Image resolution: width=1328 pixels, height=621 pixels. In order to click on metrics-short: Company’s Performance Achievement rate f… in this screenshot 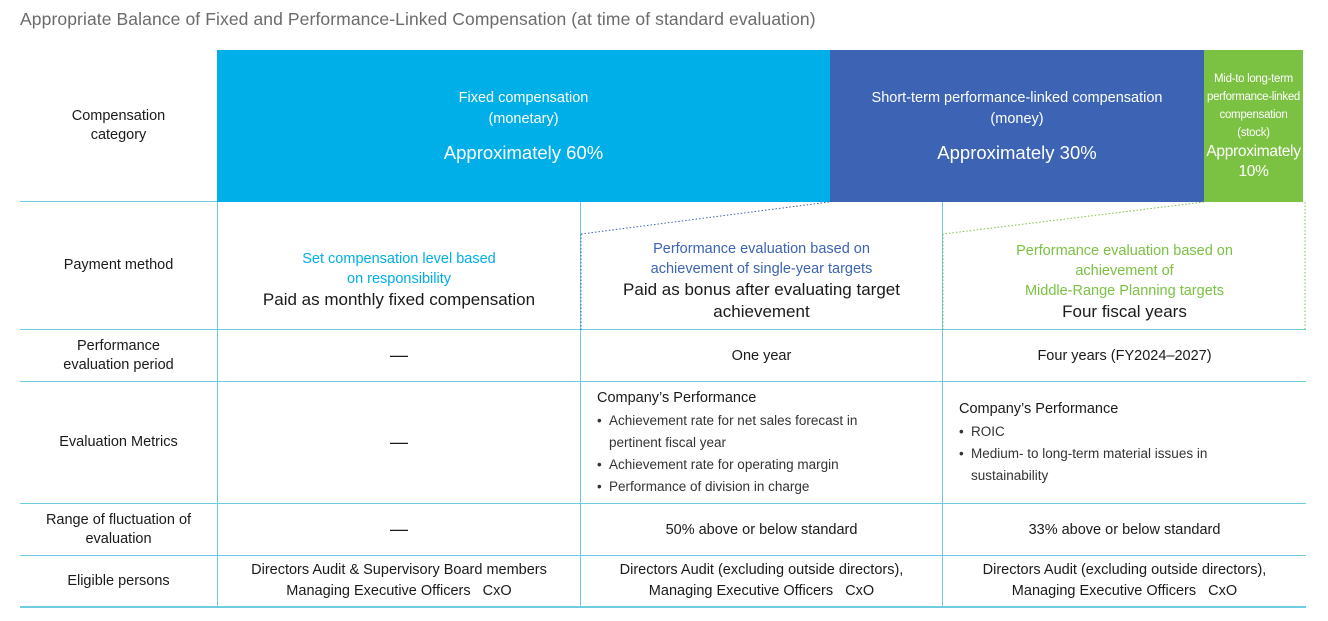, I will do `click(761, 443)`.